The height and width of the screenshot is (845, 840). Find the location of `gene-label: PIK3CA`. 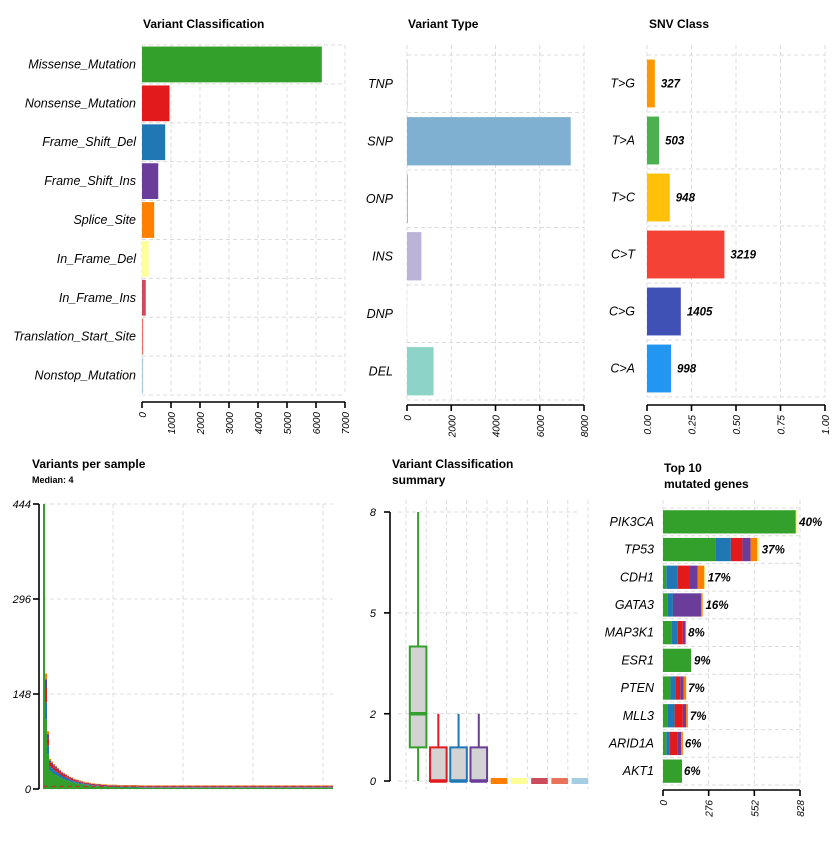

gene-label: PIK3CA is located at coordinates (632, 522).